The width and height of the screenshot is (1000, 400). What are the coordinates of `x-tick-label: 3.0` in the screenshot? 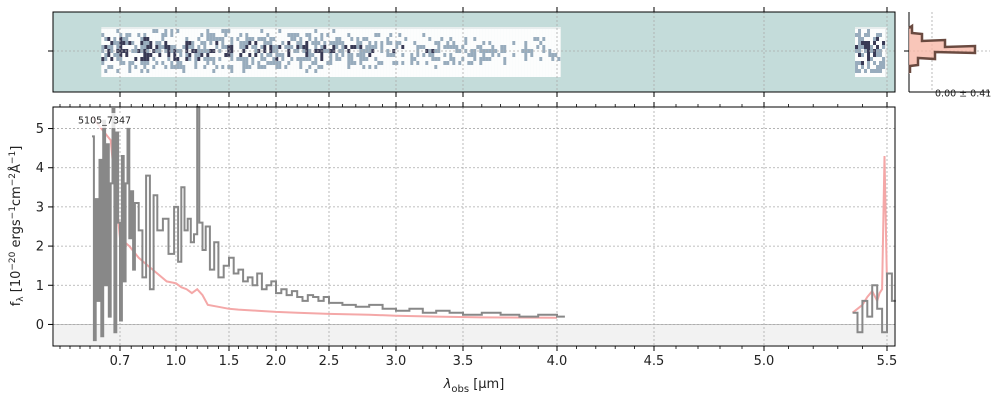 It's located at (396, 361).